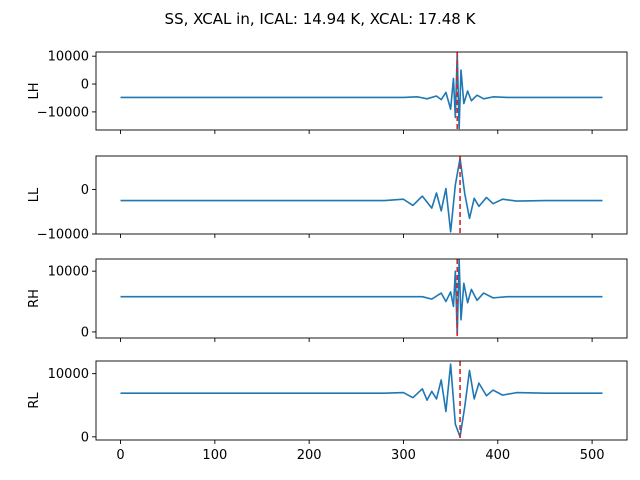  Describe the element at coordinates (34, 194) in the screenshot. I see `y-axis-label: LL` at that location.